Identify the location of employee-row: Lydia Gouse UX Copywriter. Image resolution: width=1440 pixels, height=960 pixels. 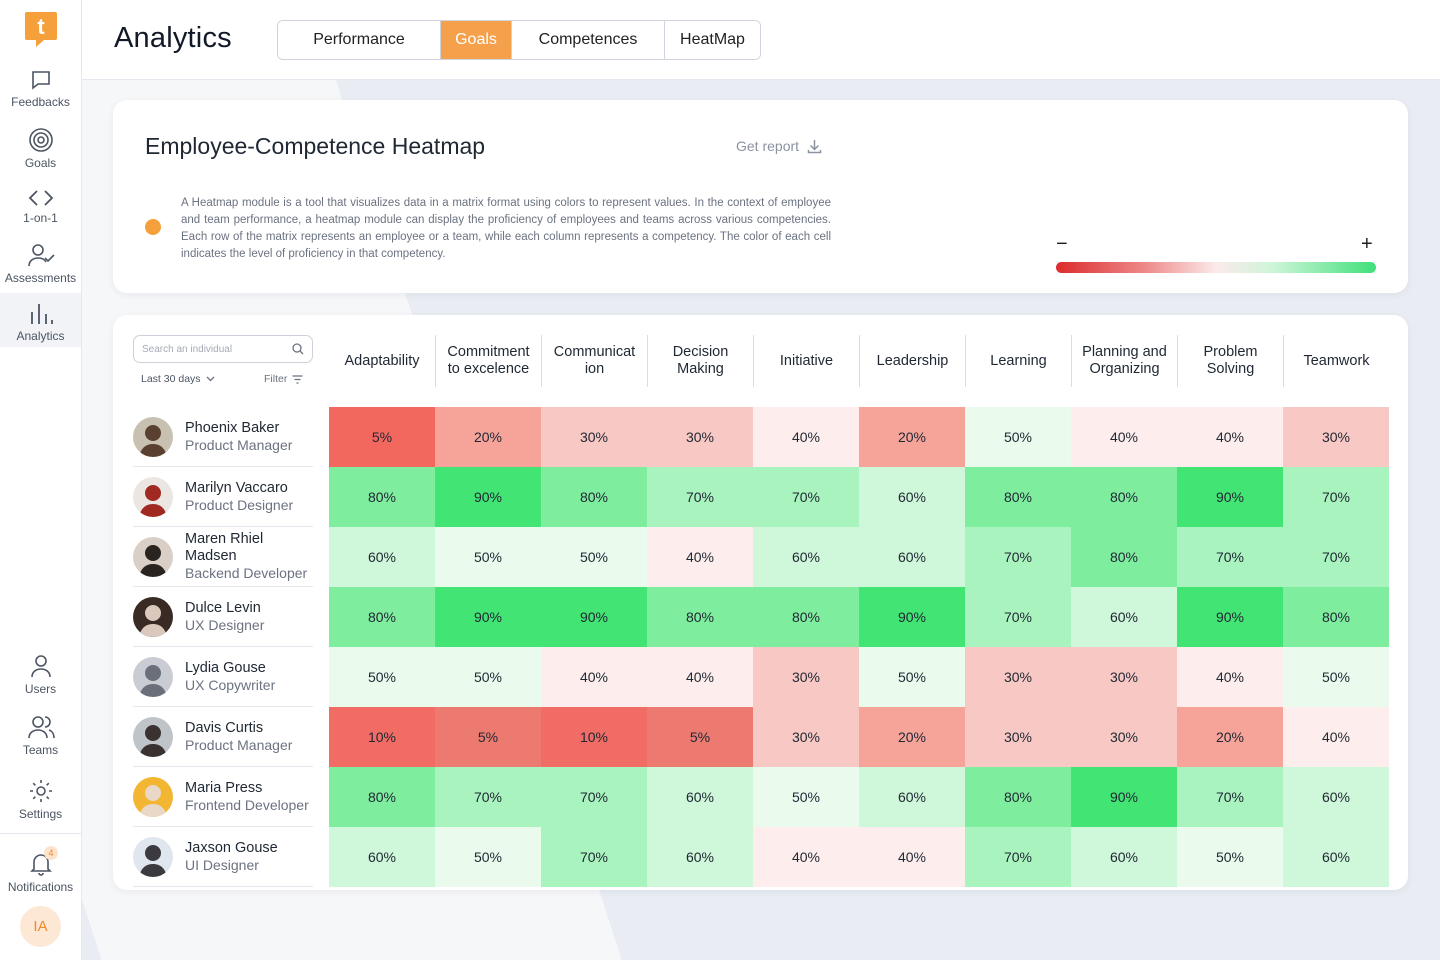
(223, 677).